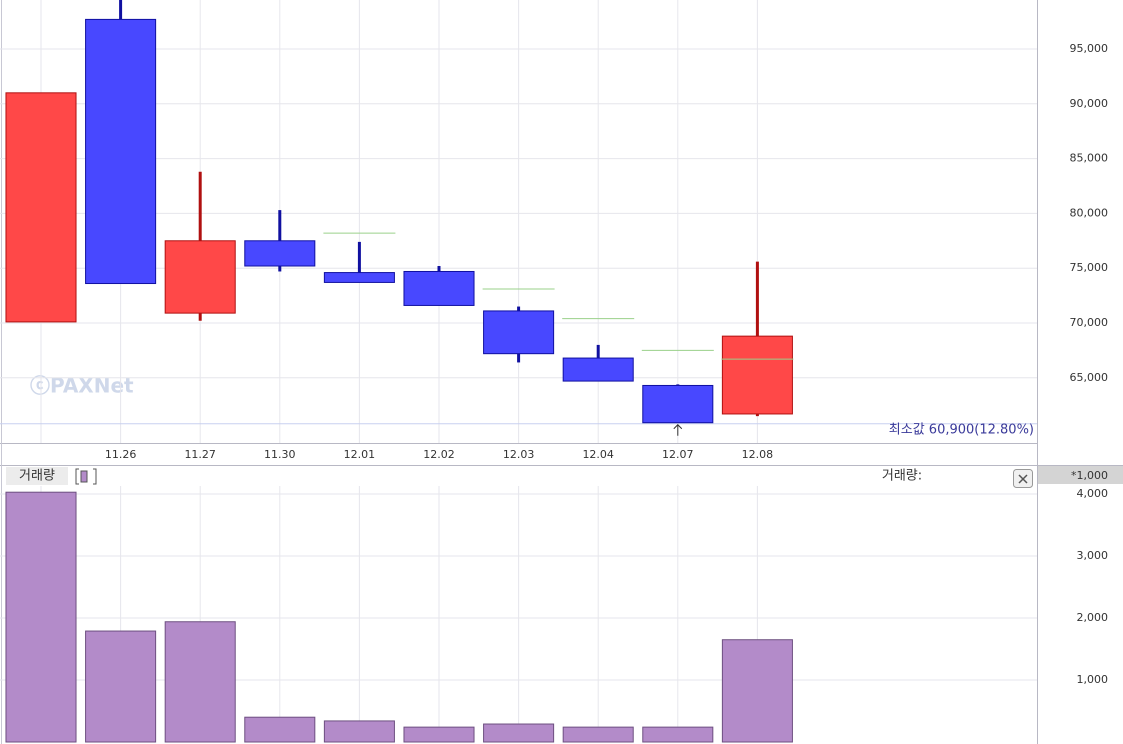 This screenshot has width=1123, height=744. Describe the element at coordinates (1089, 48) in the screenshot. I see `y-tick-label: 95,000` at that location.